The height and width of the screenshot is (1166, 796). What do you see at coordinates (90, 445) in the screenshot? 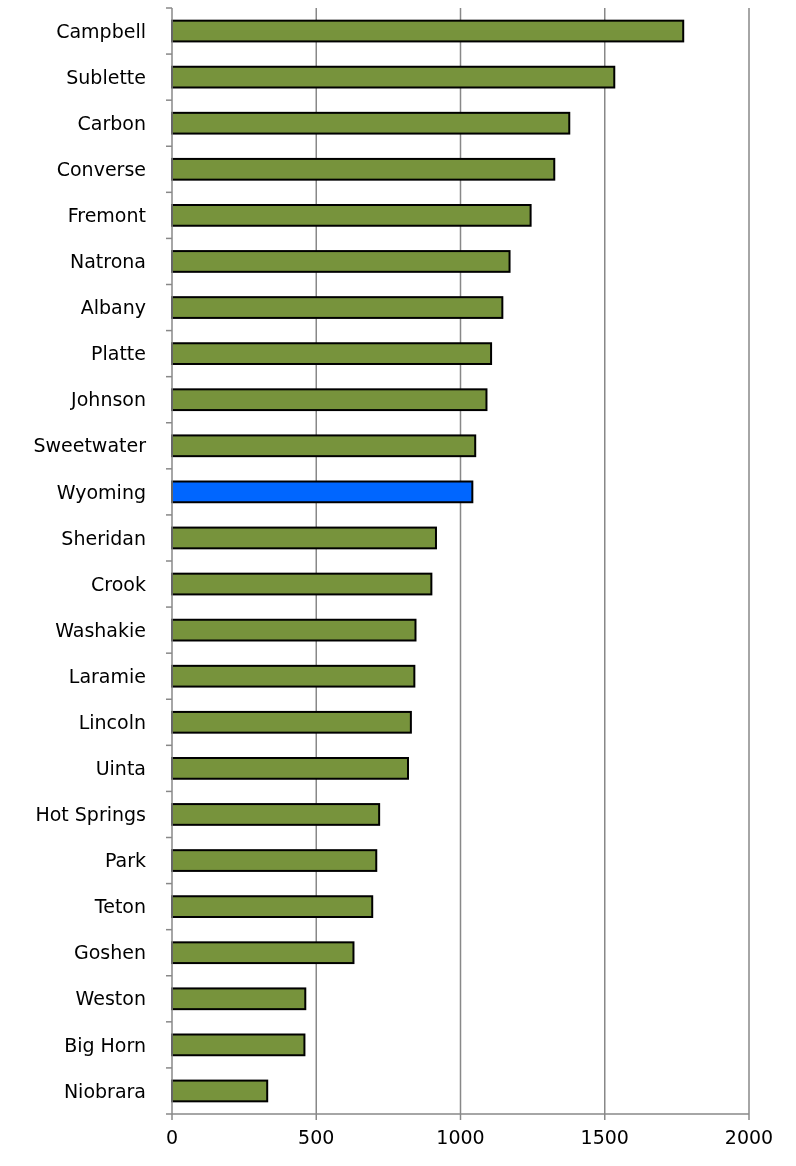
I see `y-tick-label: Sweetwater` at bounding box center [90, 445].